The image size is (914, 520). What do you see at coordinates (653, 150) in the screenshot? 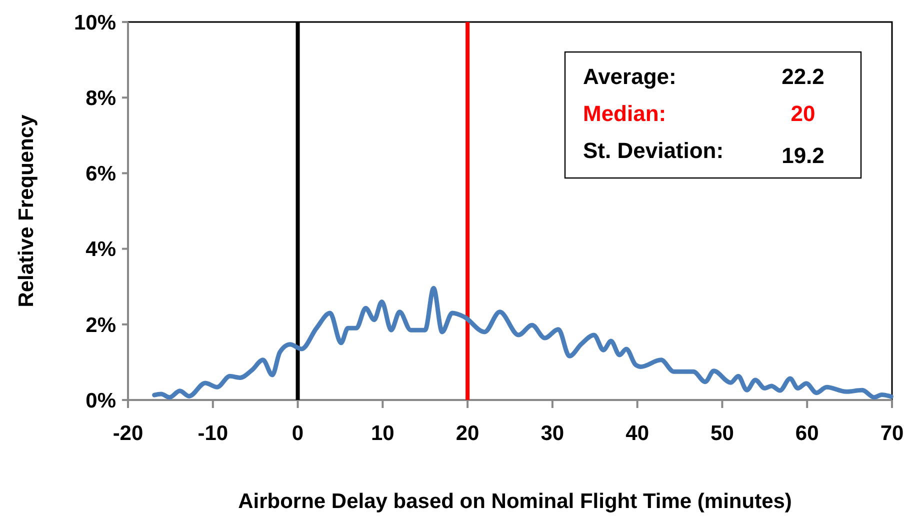
I see `annotation: St. Deviation:` at bounding box center [653, 150].